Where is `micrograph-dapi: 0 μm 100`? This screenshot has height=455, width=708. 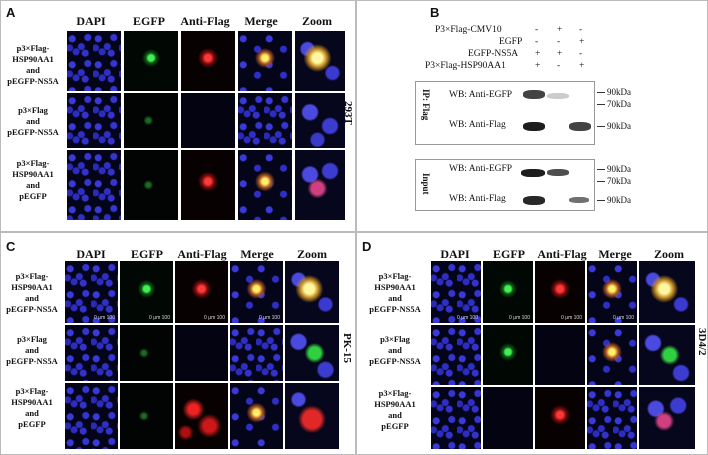 micrograph-dapi: 0 μm 100 is located at coordinates (456, 292).